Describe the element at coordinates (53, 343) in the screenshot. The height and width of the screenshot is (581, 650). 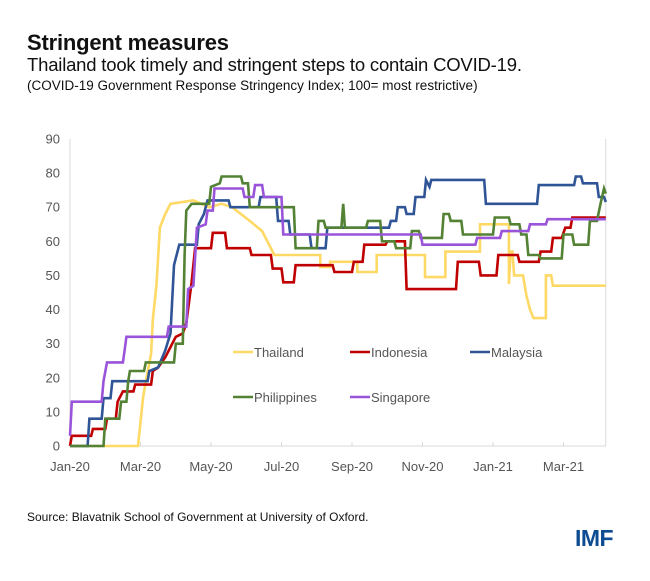
I see `y-tick-label: 30` at that location.